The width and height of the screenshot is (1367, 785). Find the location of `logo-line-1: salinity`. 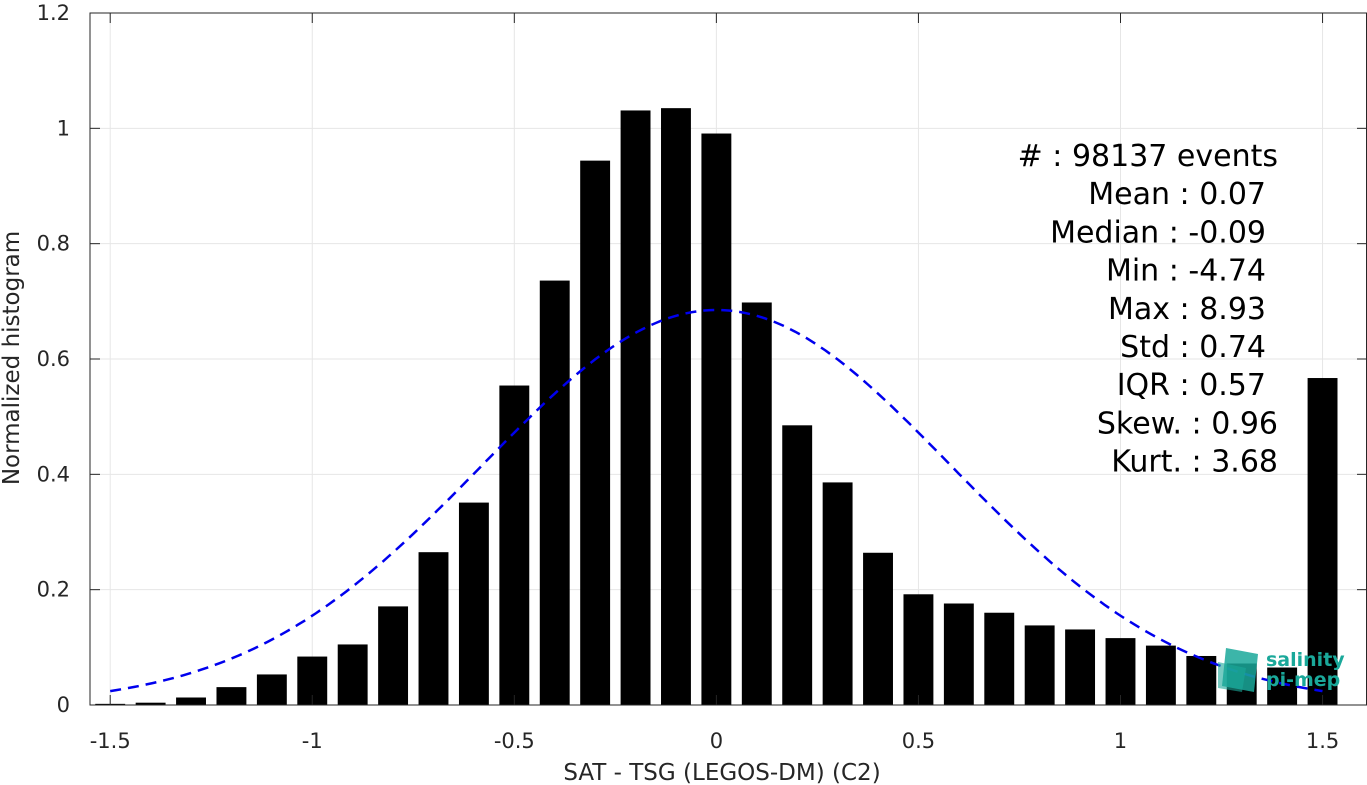

logo-line-1: salinity is located at coordinates (1305, 660).